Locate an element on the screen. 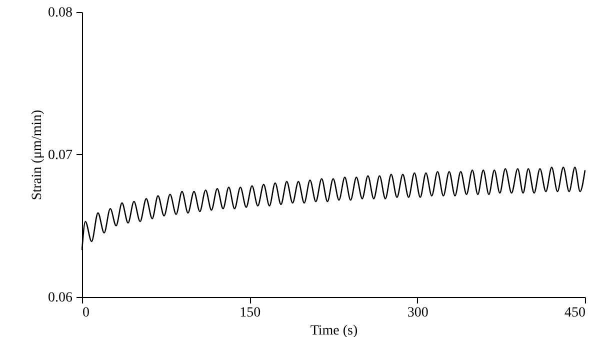 Image resolution: width=600 pixels, height=337 pixels. y-tick-label: 0.07 is located at coordinates (60, 155).